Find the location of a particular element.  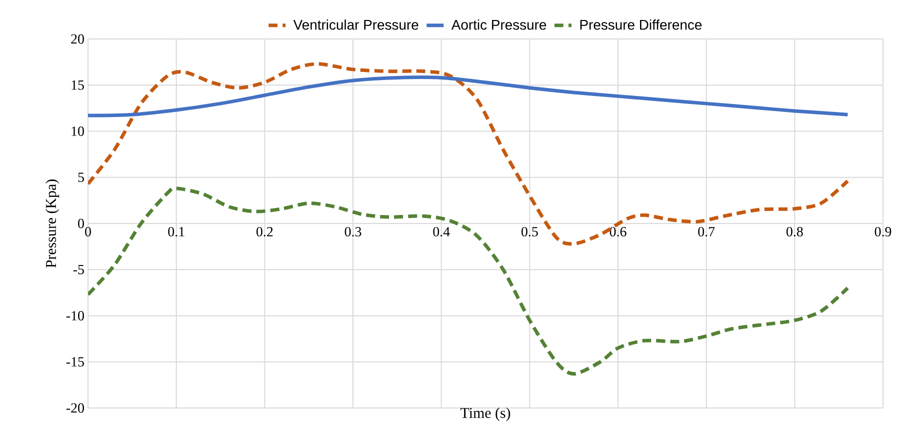

x-tick-label: 0.4 is located at coordinates (441, 231).